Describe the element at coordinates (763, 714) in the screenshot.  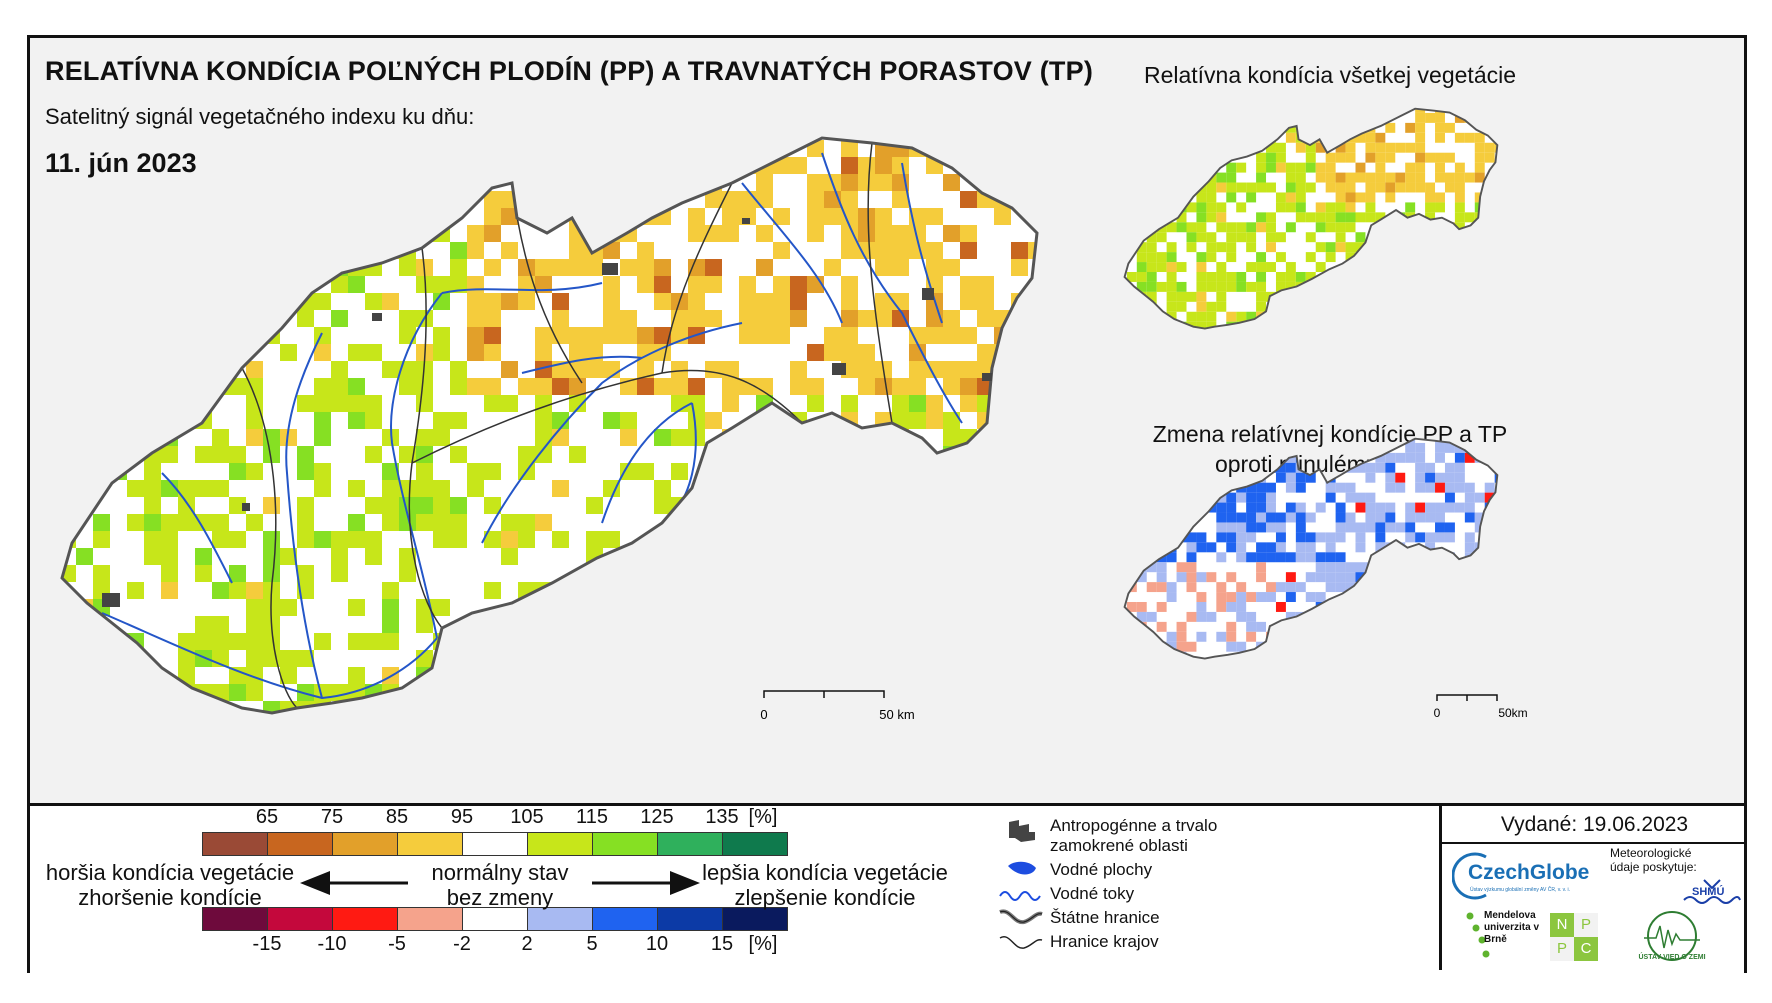
I see `main-scale-start: 0` at that location.